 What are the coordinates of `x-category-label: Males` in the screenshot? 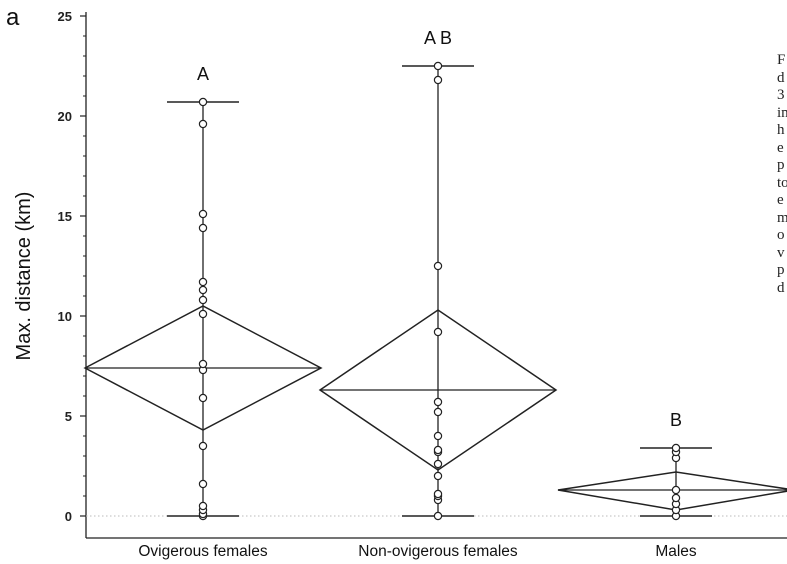 It's located at (676, 551).